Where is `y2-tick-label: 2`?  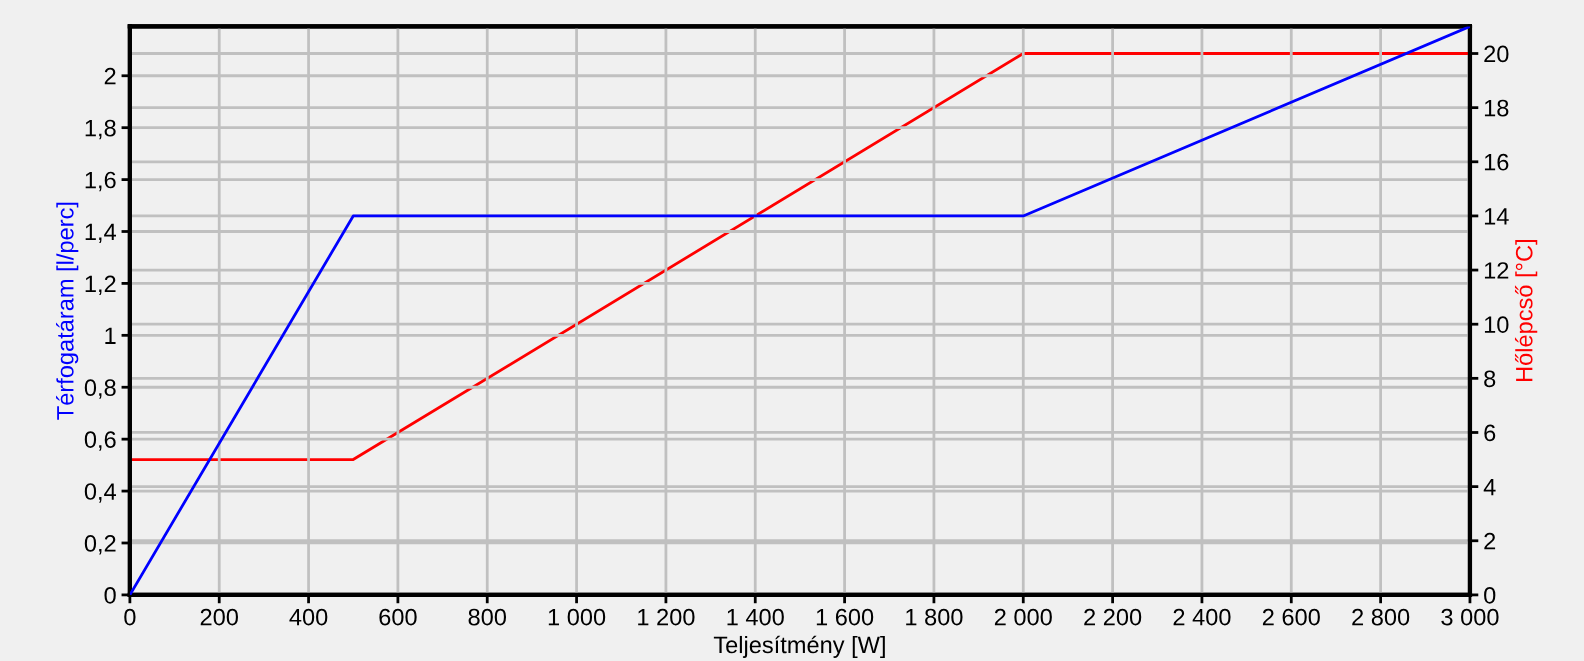 y2-tick-label: 2 is located at coordinates (1490, 541).